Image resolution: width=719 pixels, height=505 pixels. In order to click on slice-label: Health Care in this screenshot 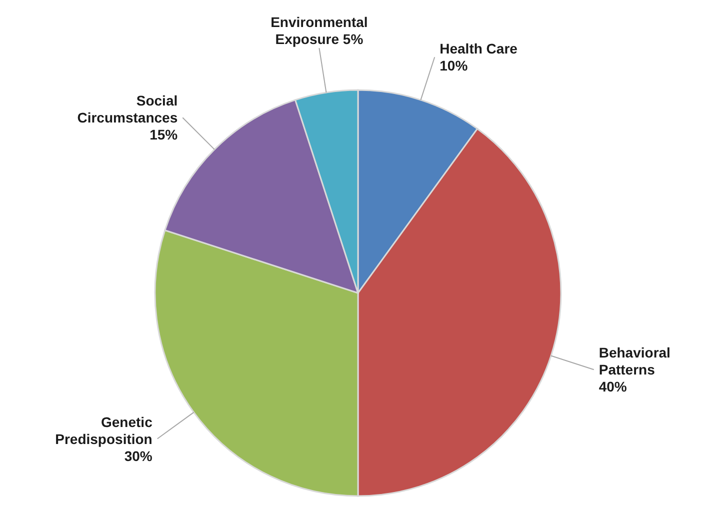, I will do `click(479, 48)`.